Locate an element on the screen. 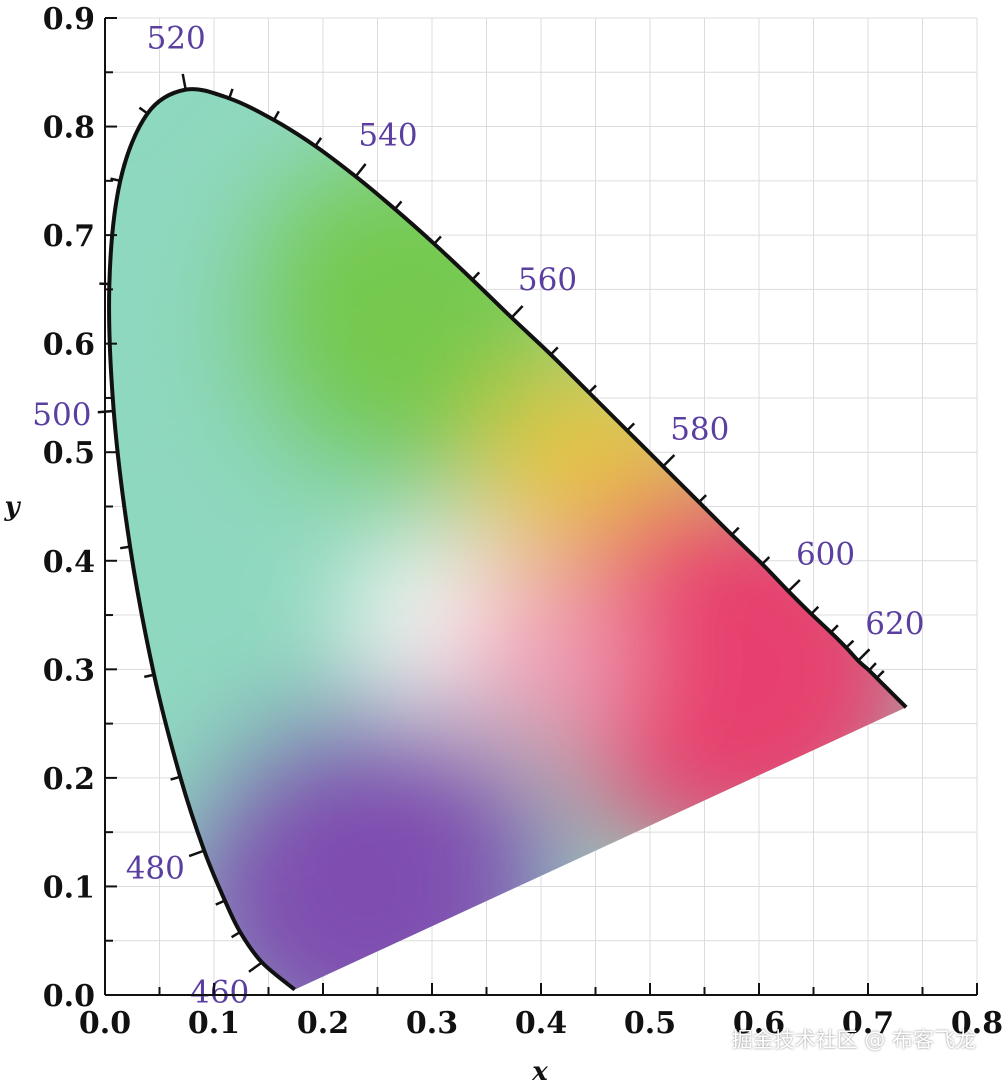  y-tick-label: 0.7 is located at coordinates (69, 236).